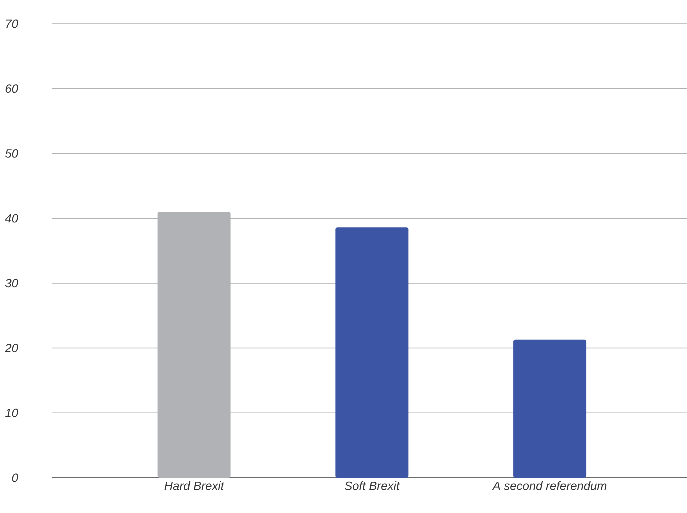 The height and width of the screenshot is (513, 687). Describe the element at coordinates (372, 486) in the screenshot. I see `x-tick-label: Soft Brexit` at that location.